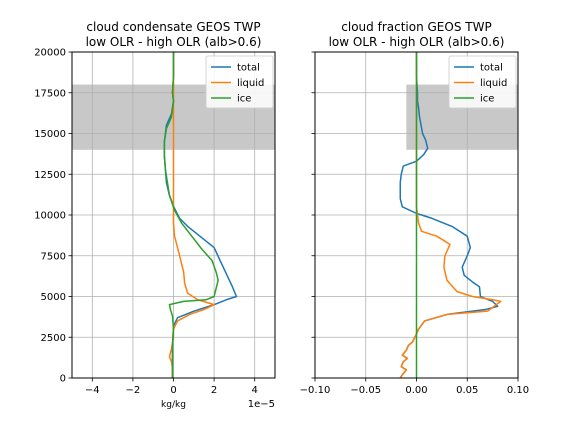  Describe the element at coordinates (315, 390) in the screenshot. I see `x-tick-label: −0.10` at that location.